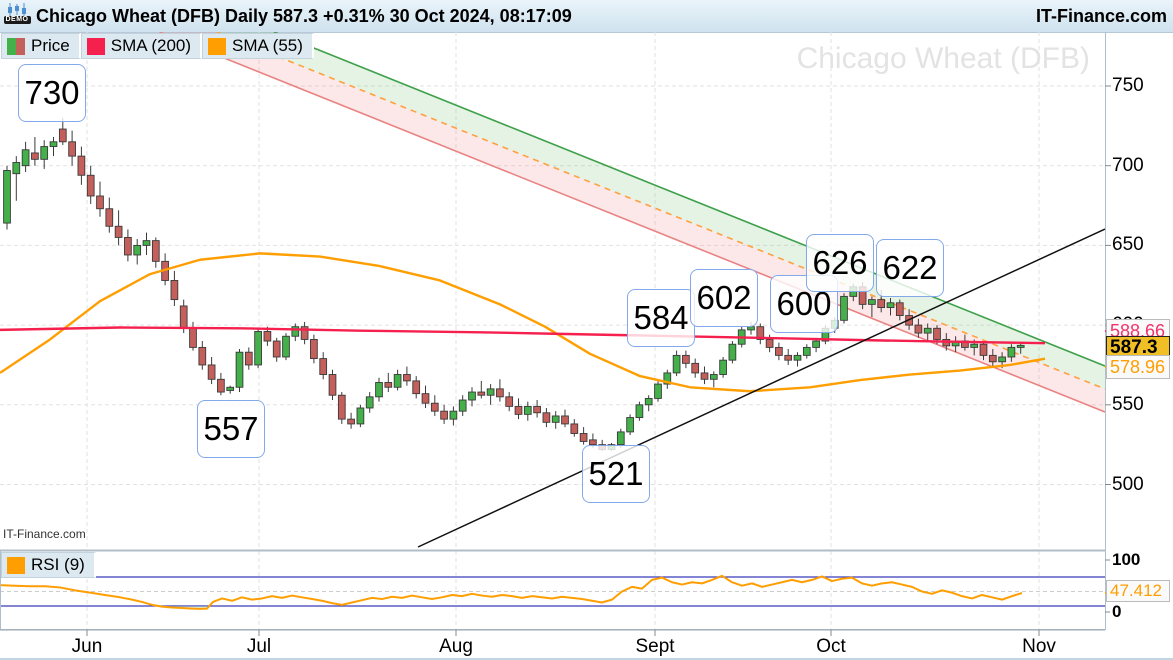  What do you see at coordinates (87, 646) in the screenshot?
I see `month-label: Jun` at bounding box center [87, 646].